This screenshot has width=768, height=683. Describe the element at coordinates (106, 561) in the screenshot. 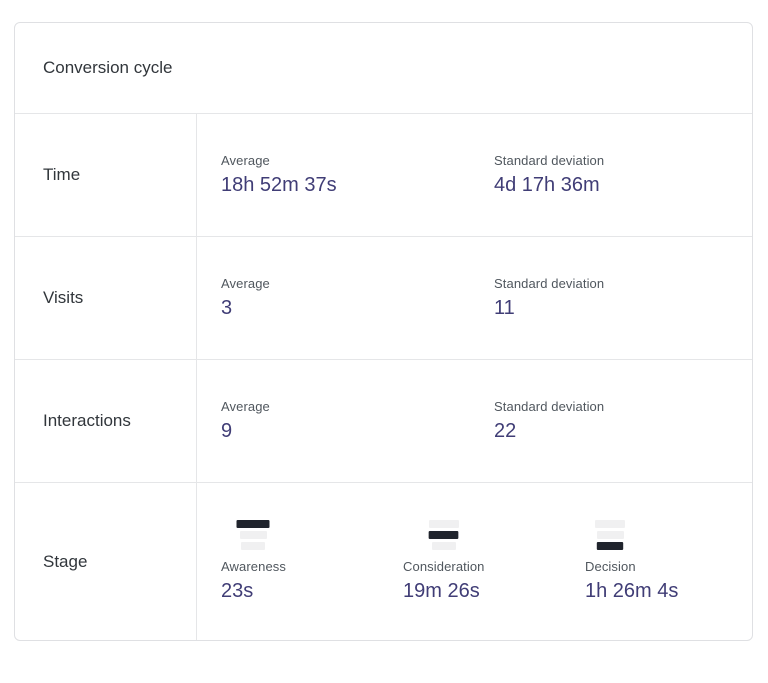

I see `row-label-stage: Stage` at that location.